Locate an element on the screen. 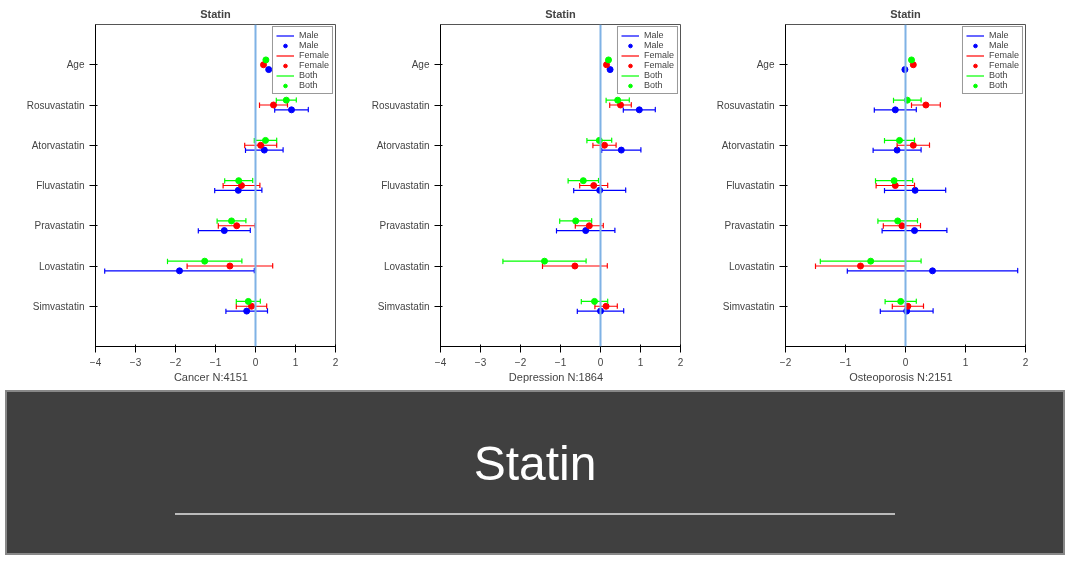 The height and width of the screenshot is (580, 1077). text: Statin is located at coordinates (535, 464).